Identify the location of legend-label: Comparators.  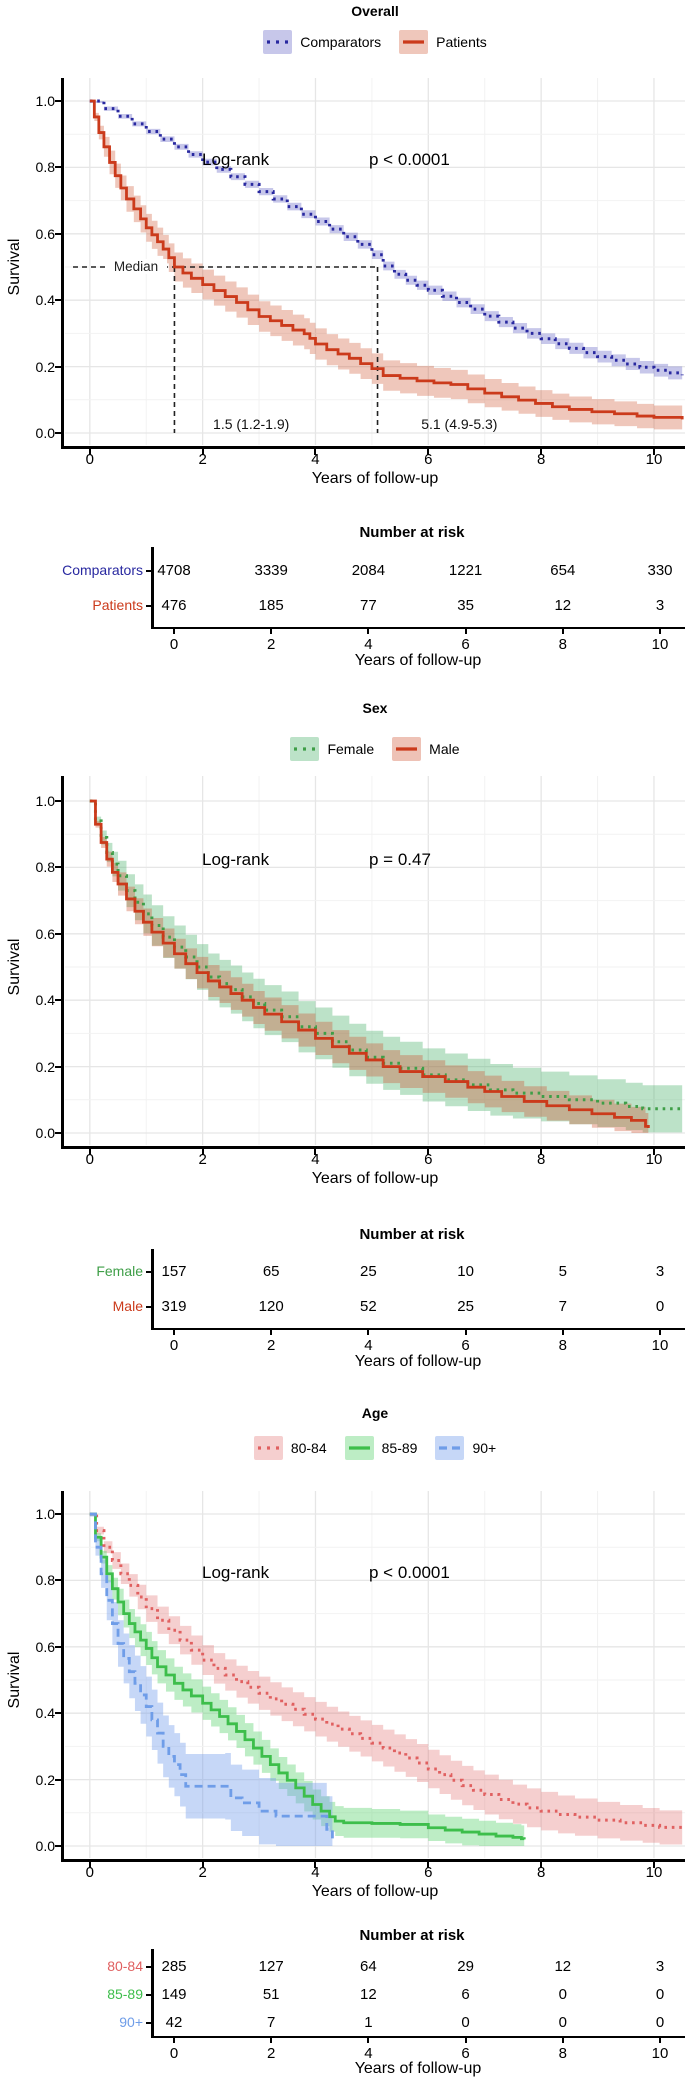
(341, 42).